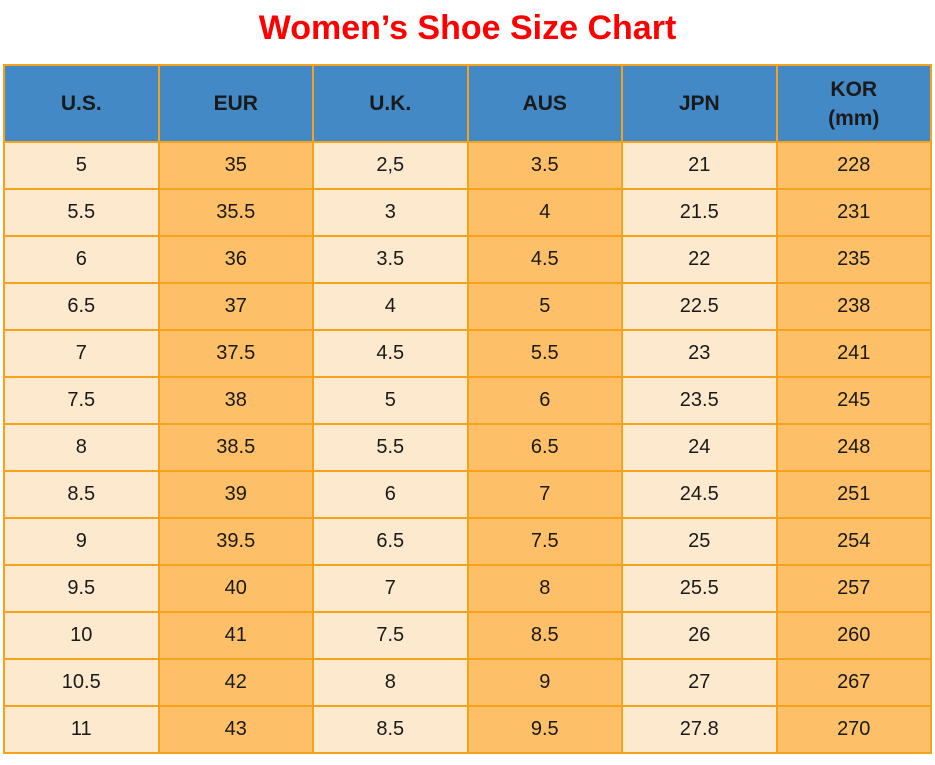  I want to click on cell-aus-row12: 9, so click(544, 682).